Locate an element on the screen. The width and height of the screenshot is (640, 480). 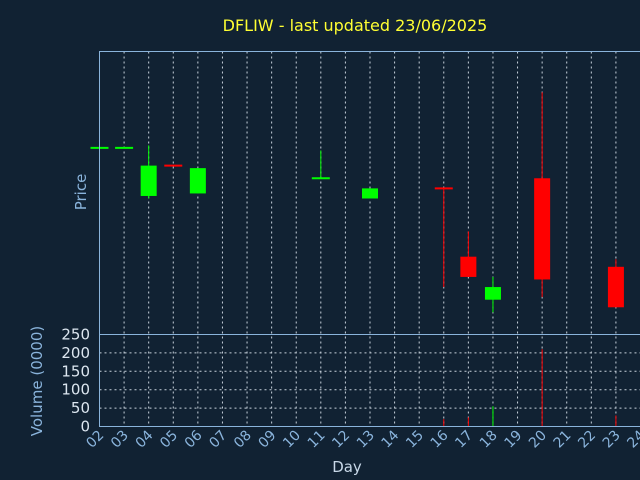
x-axis-label: Day is located at coordinates (347, 467).